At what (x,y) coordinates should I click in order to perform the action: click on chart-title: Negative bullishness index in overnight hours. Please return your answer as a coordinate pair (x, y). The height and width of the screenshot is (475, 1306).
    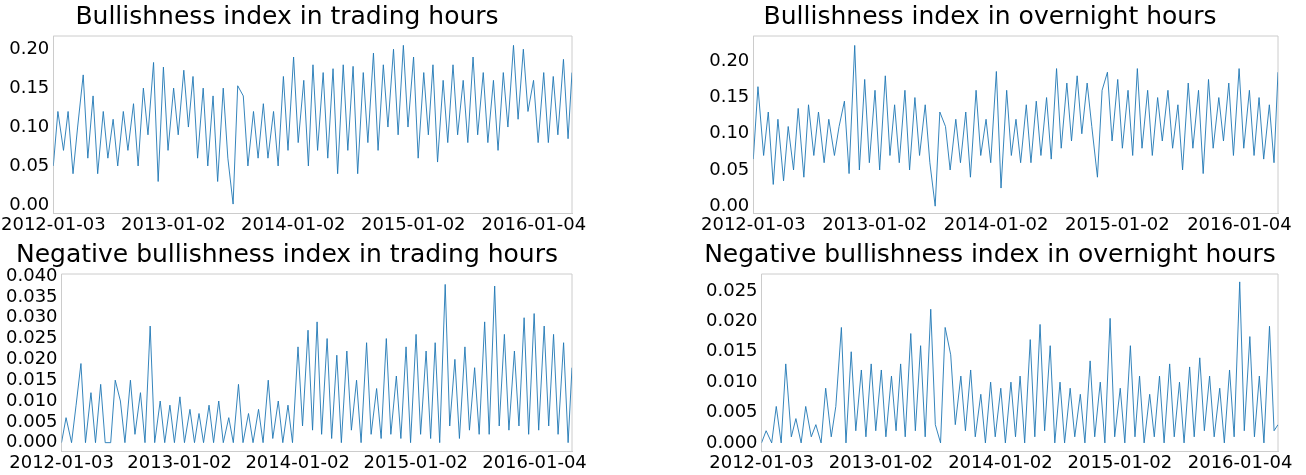
    Looking at the image, I should click on (990, 253).